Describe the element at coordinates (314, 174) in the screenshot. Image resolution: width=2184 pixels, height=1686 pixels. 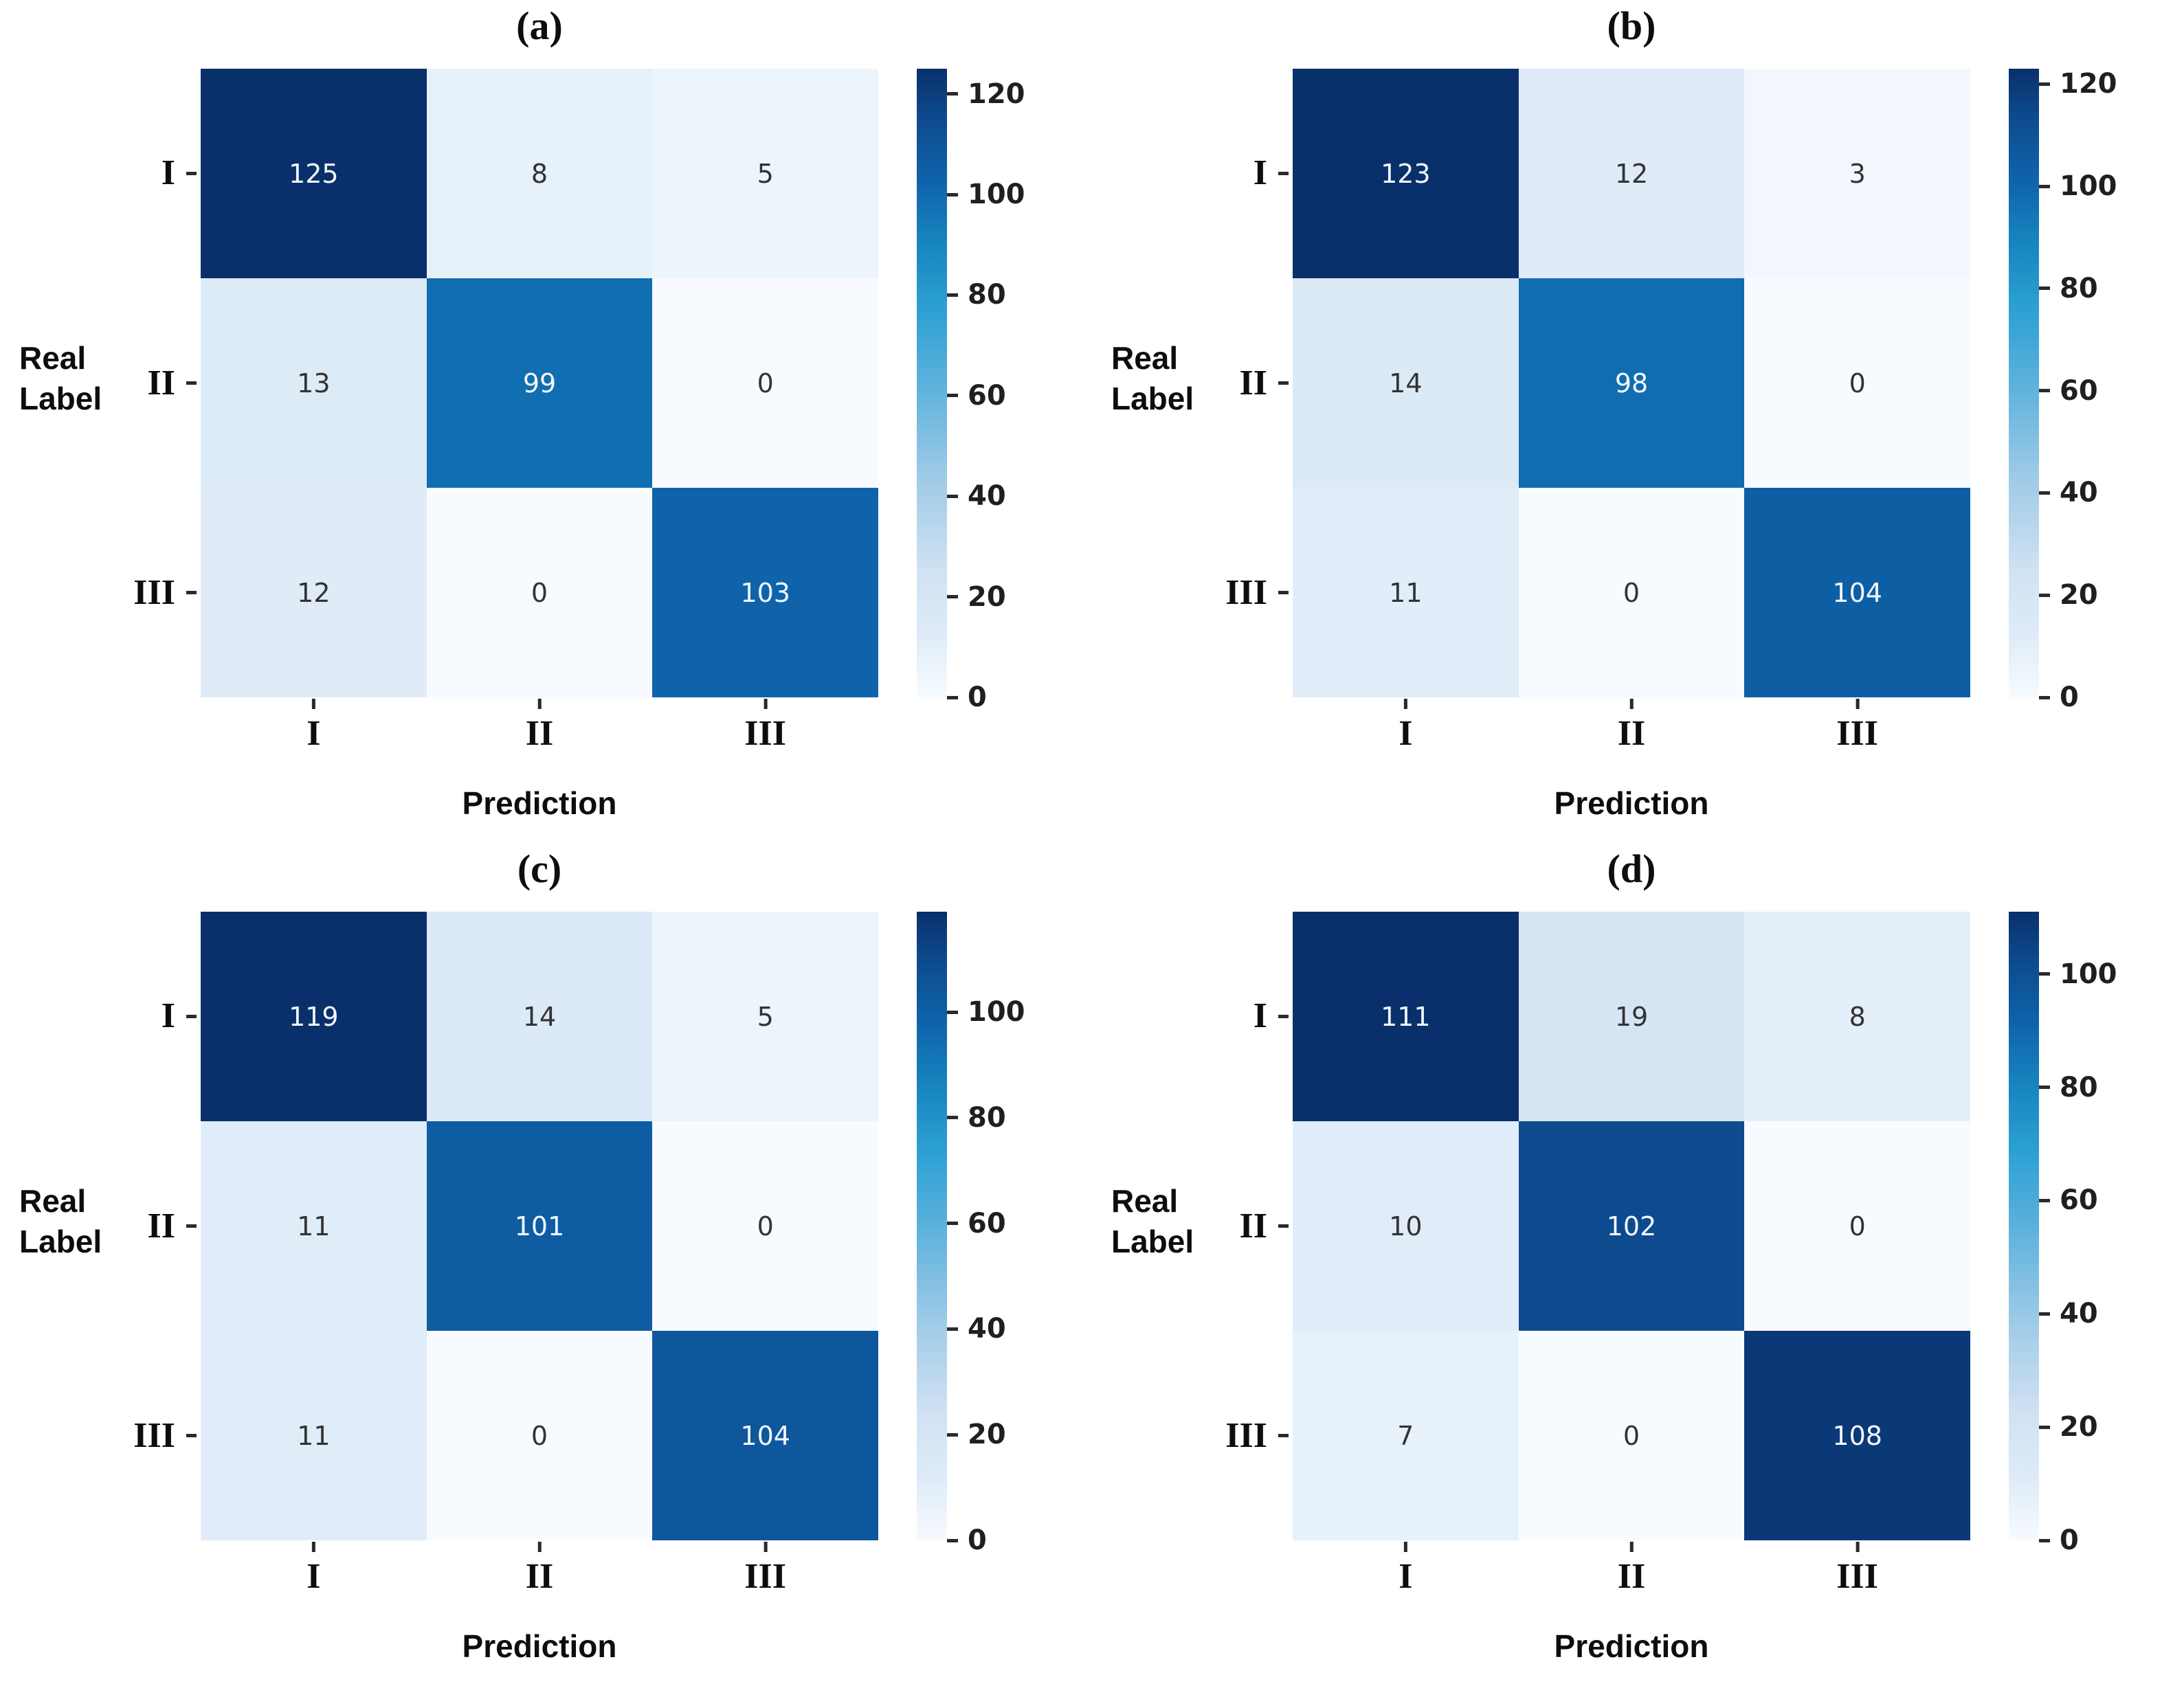
I see `heatmap-cell: 125` at that location.